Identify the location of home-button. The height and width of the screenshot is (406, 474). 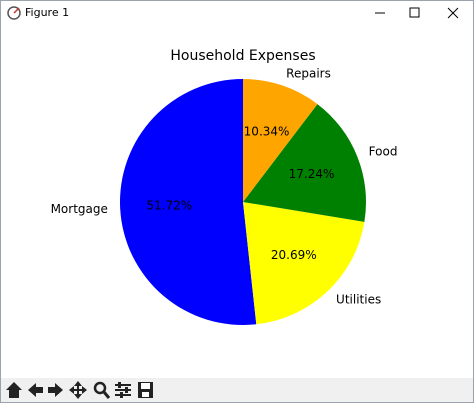
(14, 390).